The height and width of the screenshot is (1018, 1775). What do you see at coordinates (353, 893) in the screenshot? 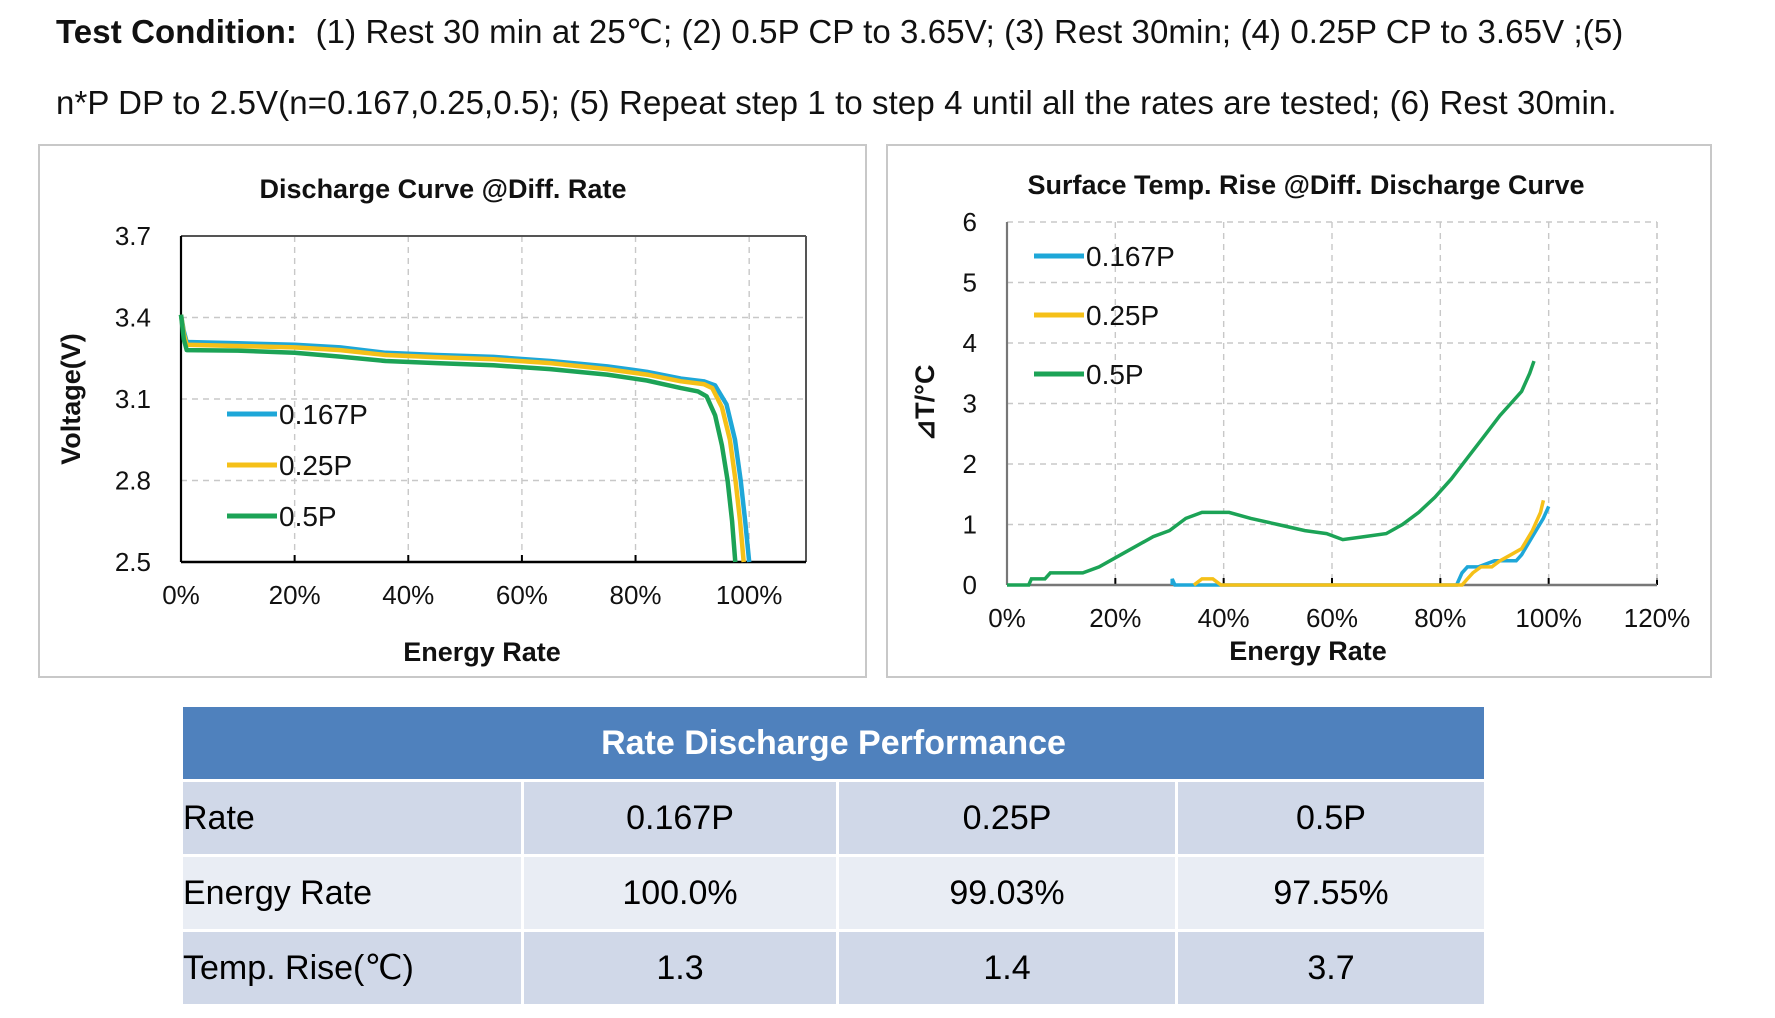
I see `row-label: Energy Rate` at bounding box center [353, 893].